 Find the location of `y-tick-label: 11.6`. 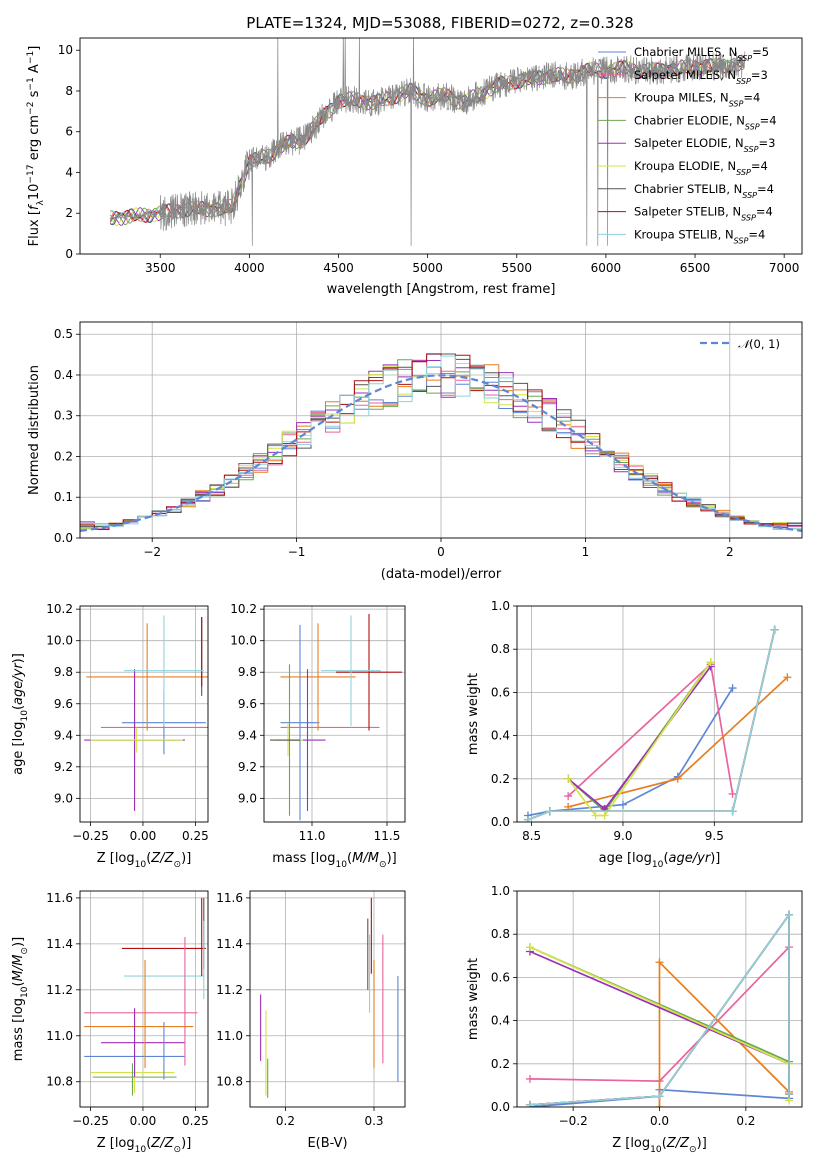

y-tick-label: 11.6 is located at coordinates (59, 898).